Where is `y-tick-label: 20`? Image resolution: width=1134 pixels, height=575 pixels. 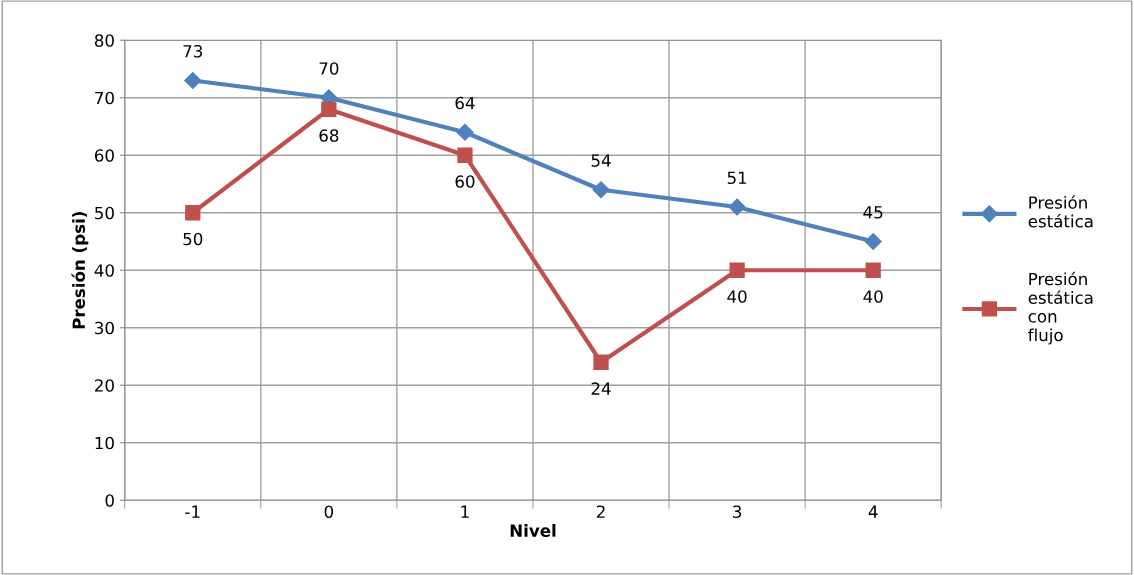
y-tick-label: 20 is located at coordinates (104, 385).